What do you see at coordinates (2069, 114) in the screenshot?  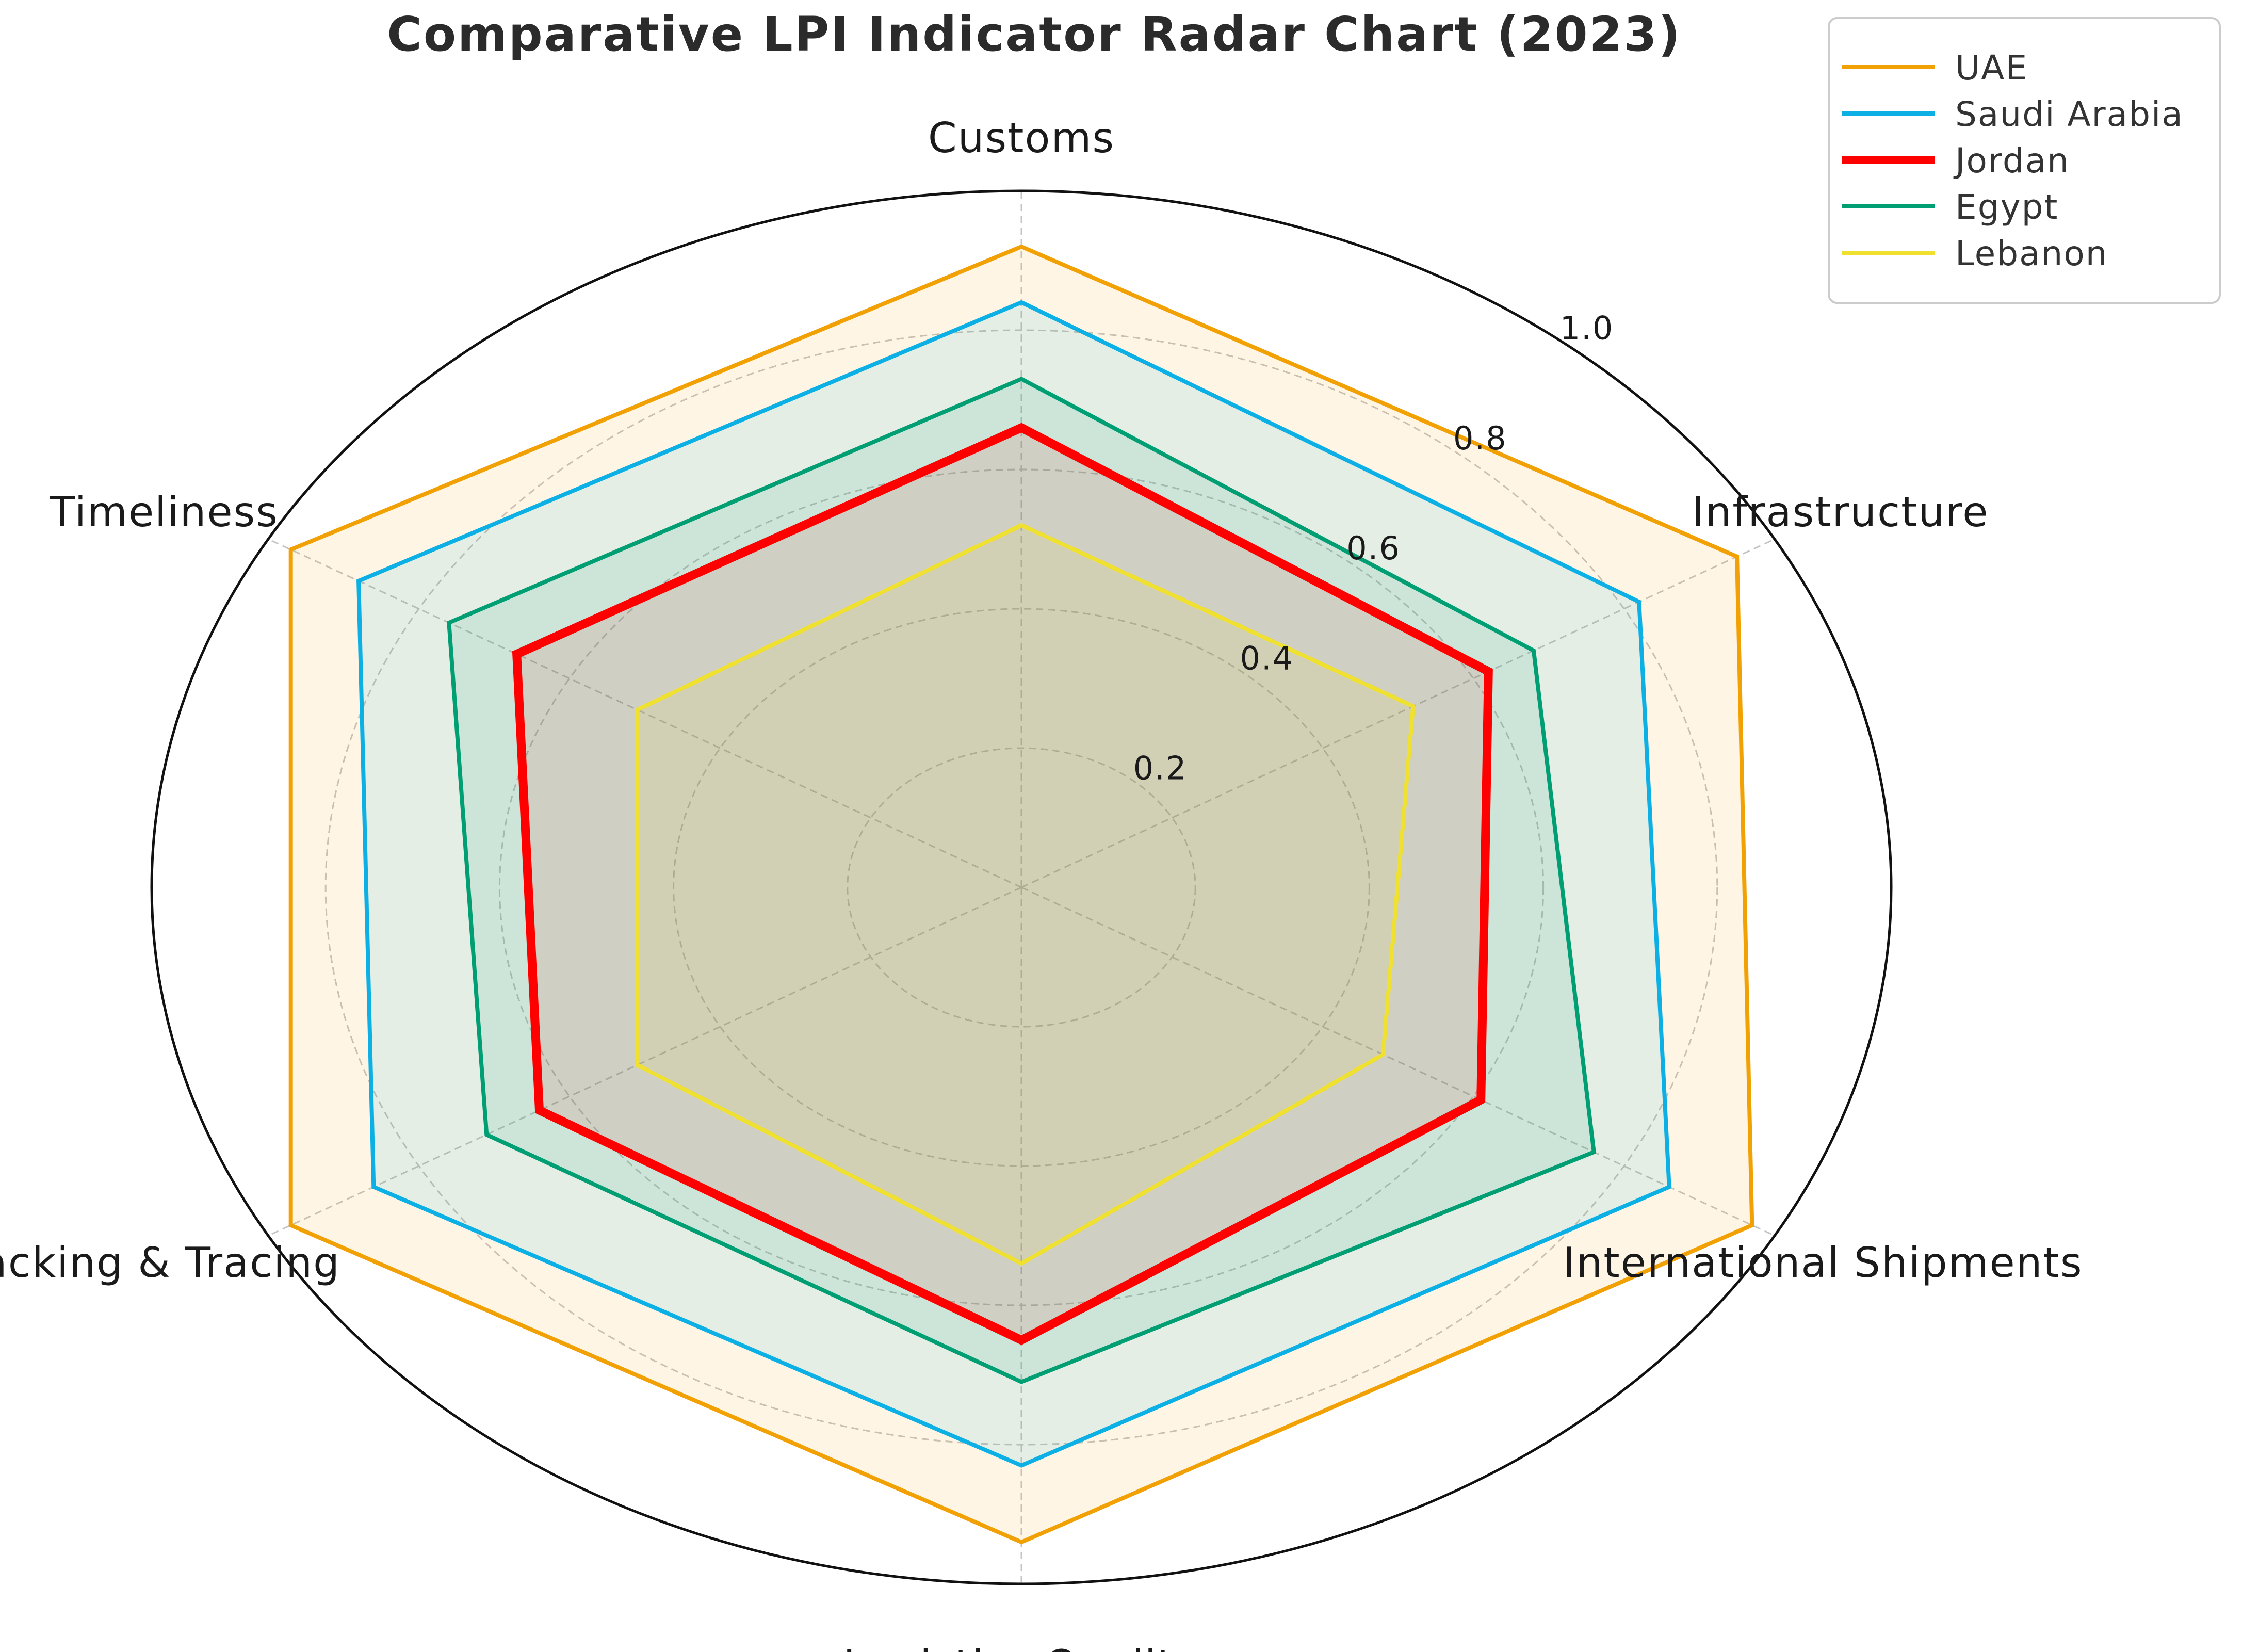 I see `legend-label-saudi-arabia: Saudi Arabia` at bounding box center [2069, 114].